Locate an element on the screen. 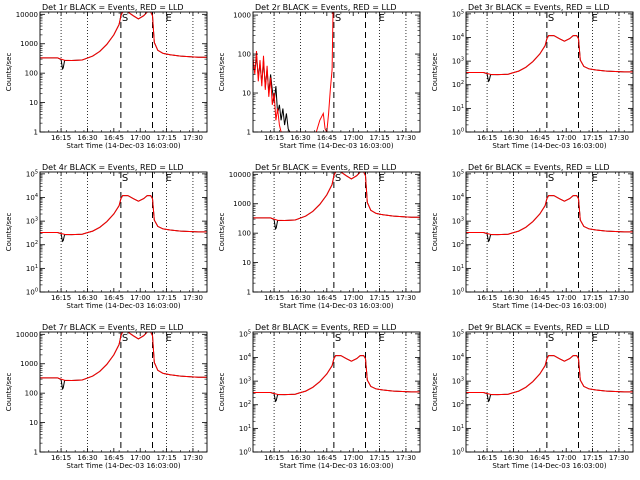 The image size is (640, 480). panel-title: Det 1r BLACK = Events, RED = LLD is located at coordinates (113, 7).